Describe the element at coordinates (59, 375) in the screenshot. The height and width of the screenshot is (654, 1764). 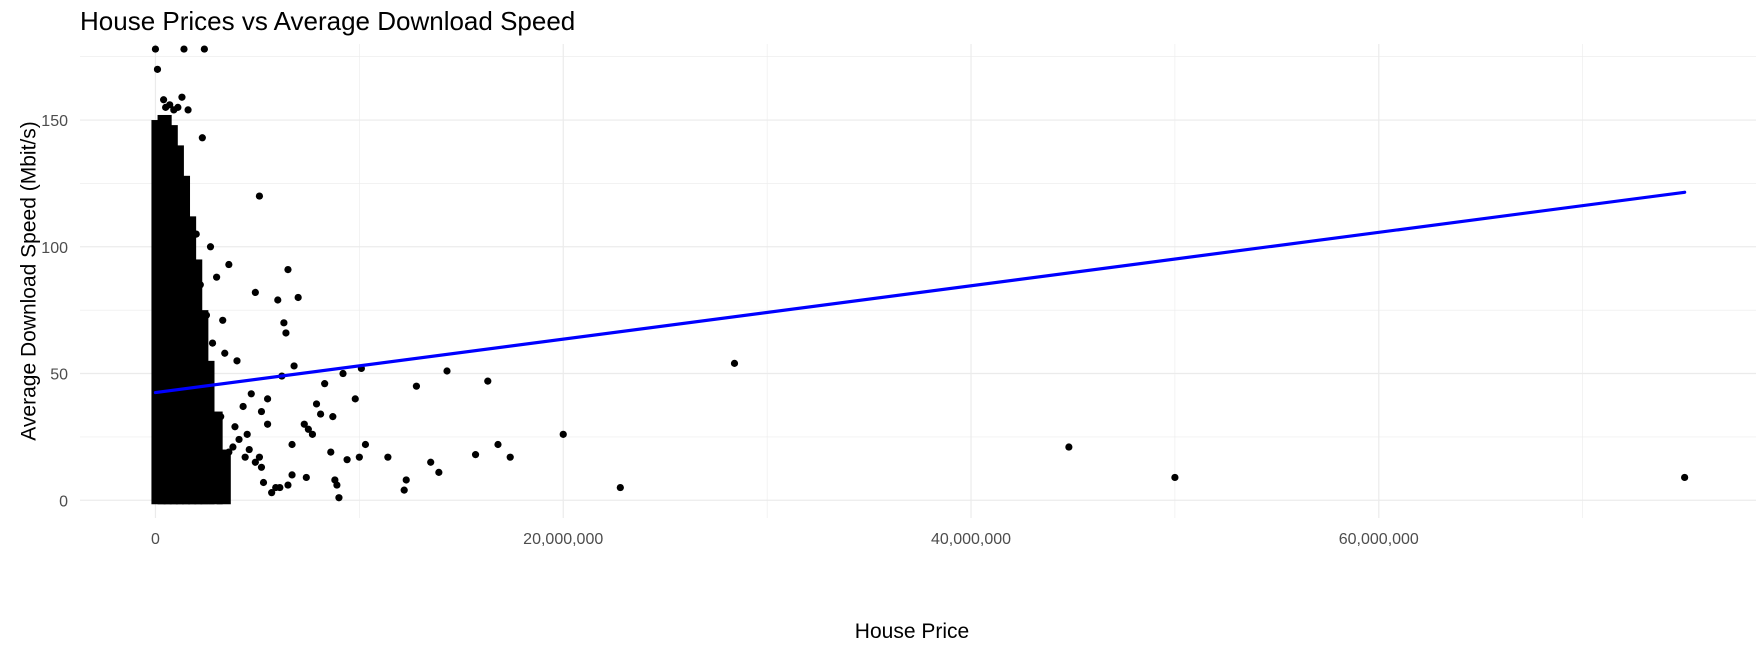
I see `y-tick-label: 50` at that location.